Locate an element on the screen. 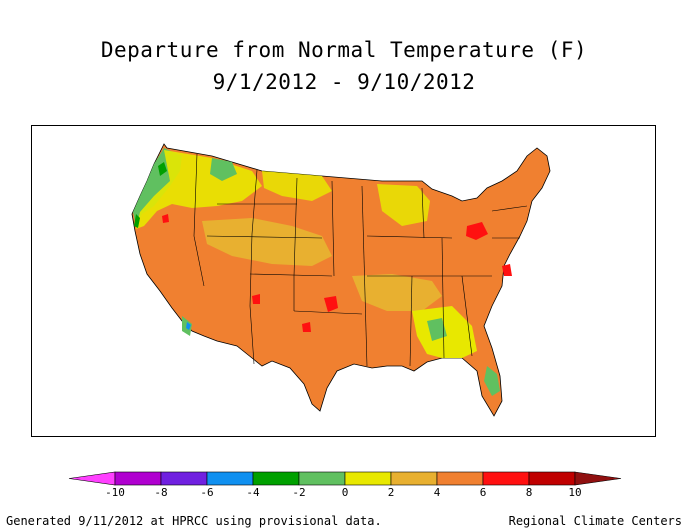 The height and width of the screenshot is (531, 688). cold-zone-california is located at coordinates (137, 221).